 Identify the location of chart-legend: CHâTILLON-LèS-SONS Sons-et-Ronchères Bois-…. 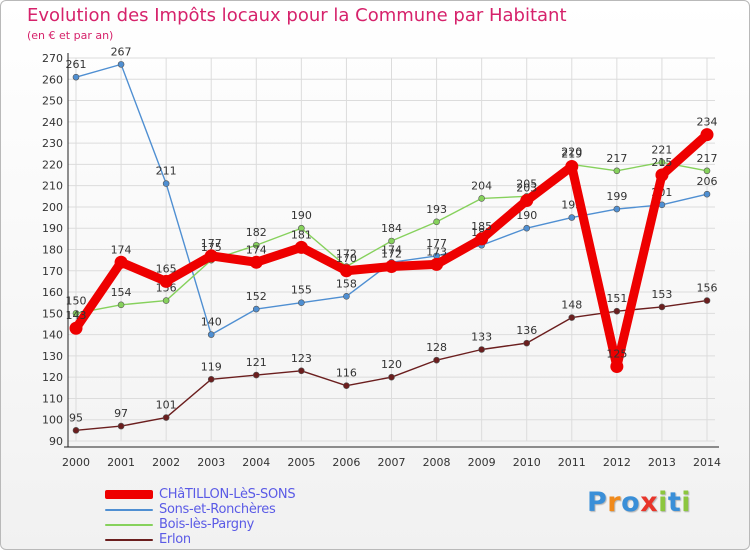
(200, 517).